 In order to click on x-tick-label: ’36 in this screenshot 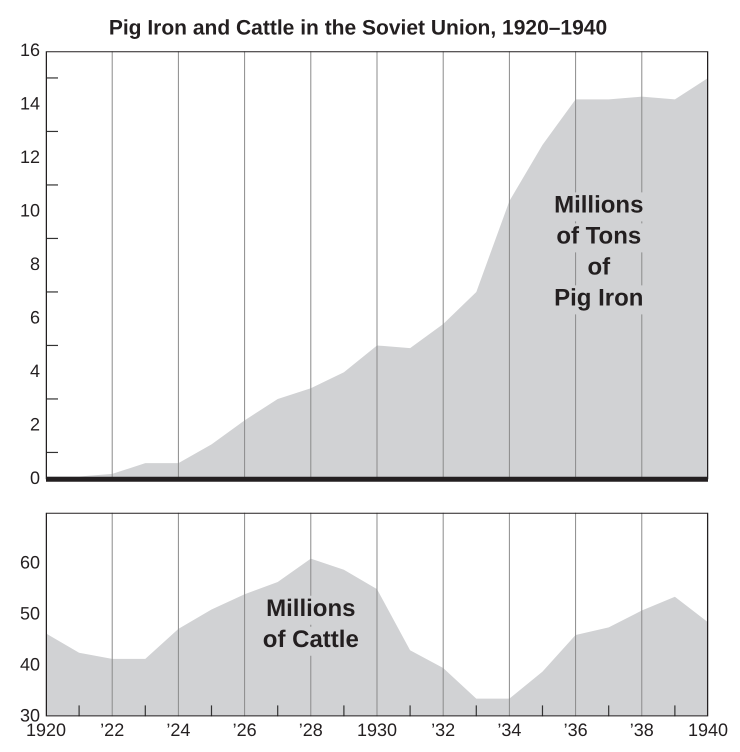, I will do `click(576, 730)`.